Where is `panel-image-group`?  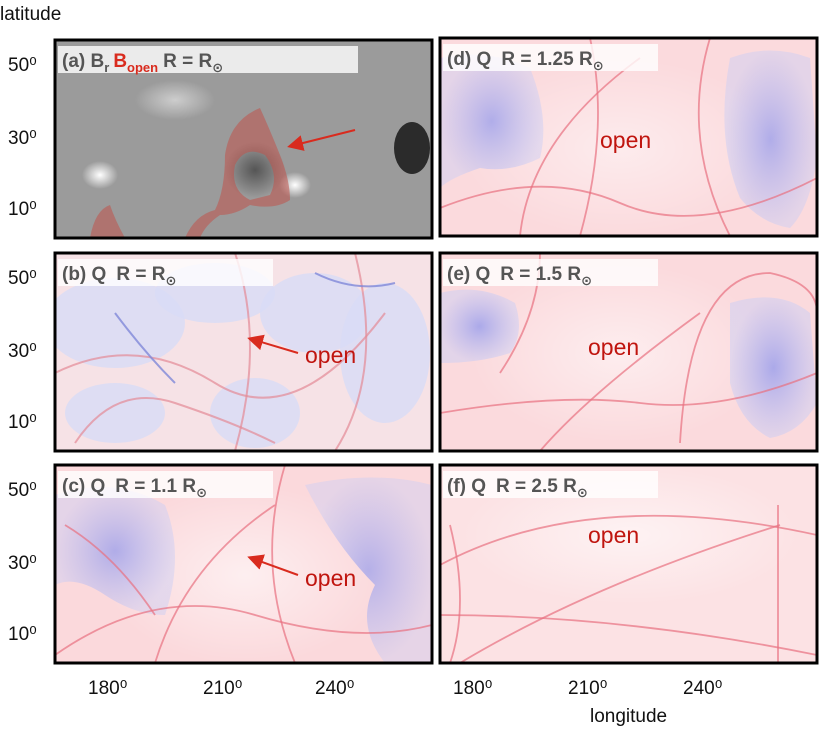
panel-image-group is located at coordinates (243, 564).